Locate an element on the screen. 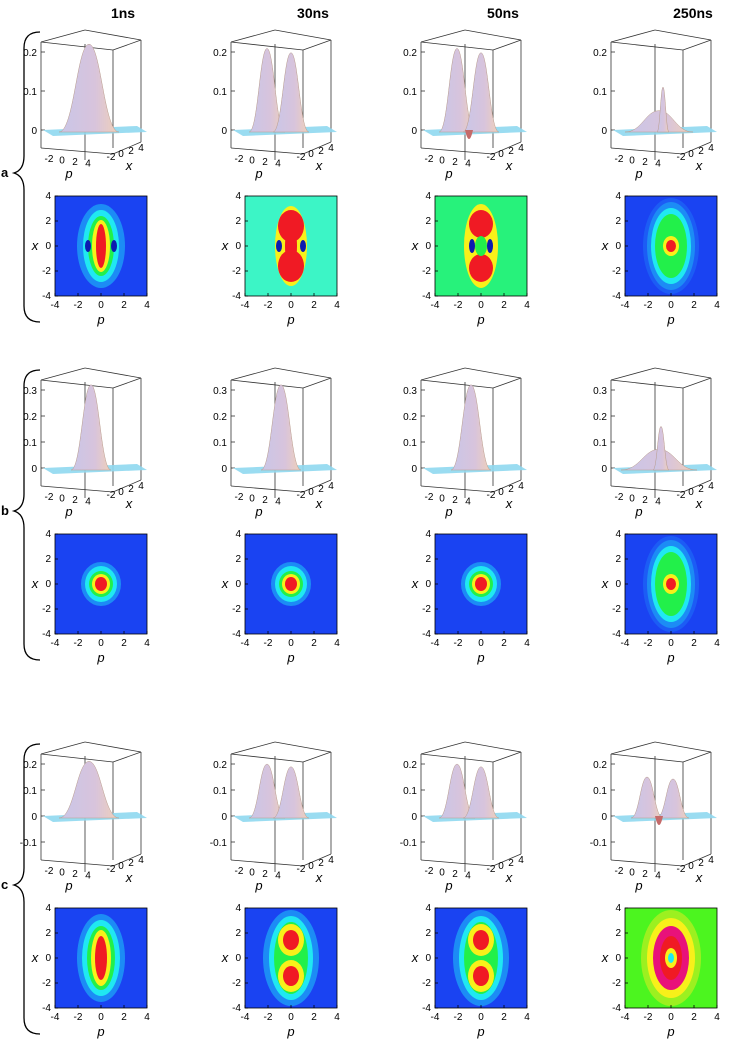  density-x-tick: -2 is located at coordinates (616, 983).